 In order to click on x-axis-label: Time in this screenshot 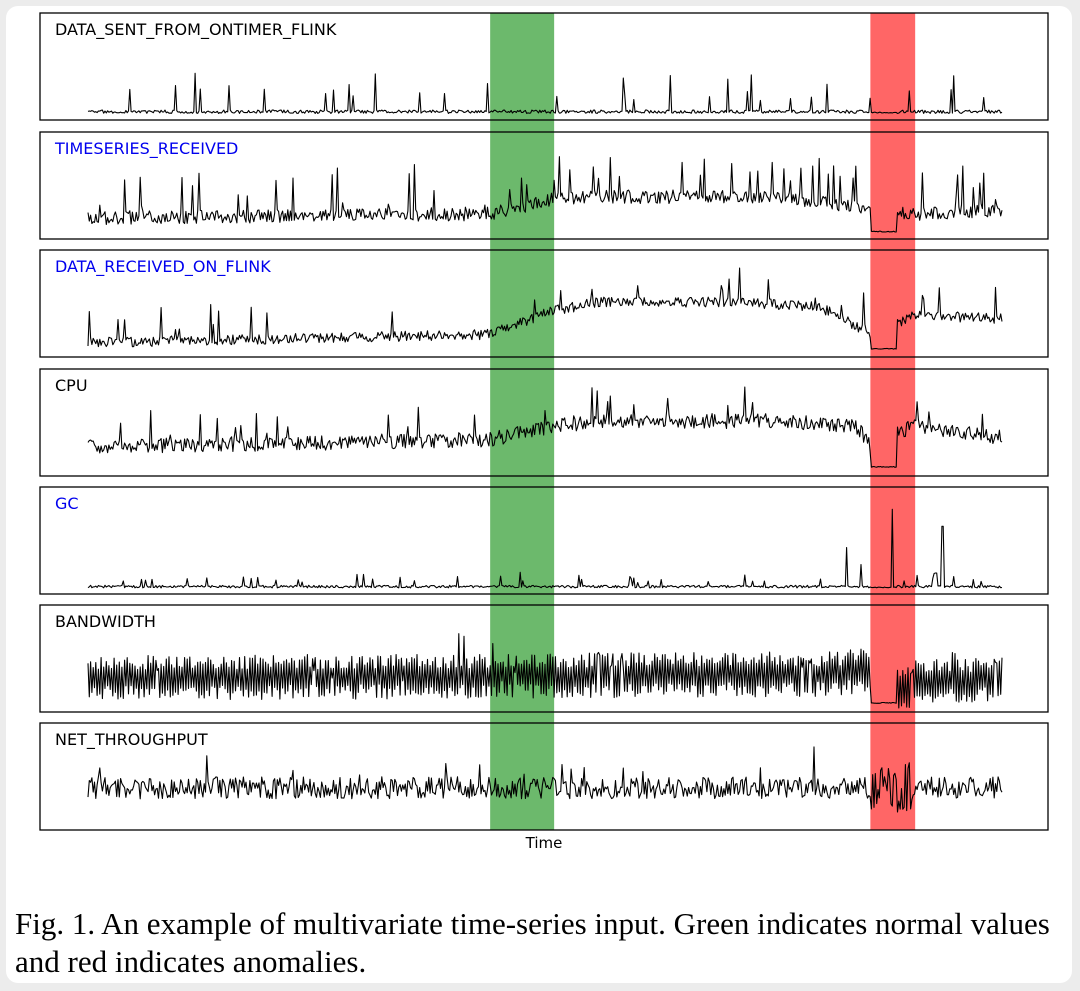, I will do `click(544, 843)`.